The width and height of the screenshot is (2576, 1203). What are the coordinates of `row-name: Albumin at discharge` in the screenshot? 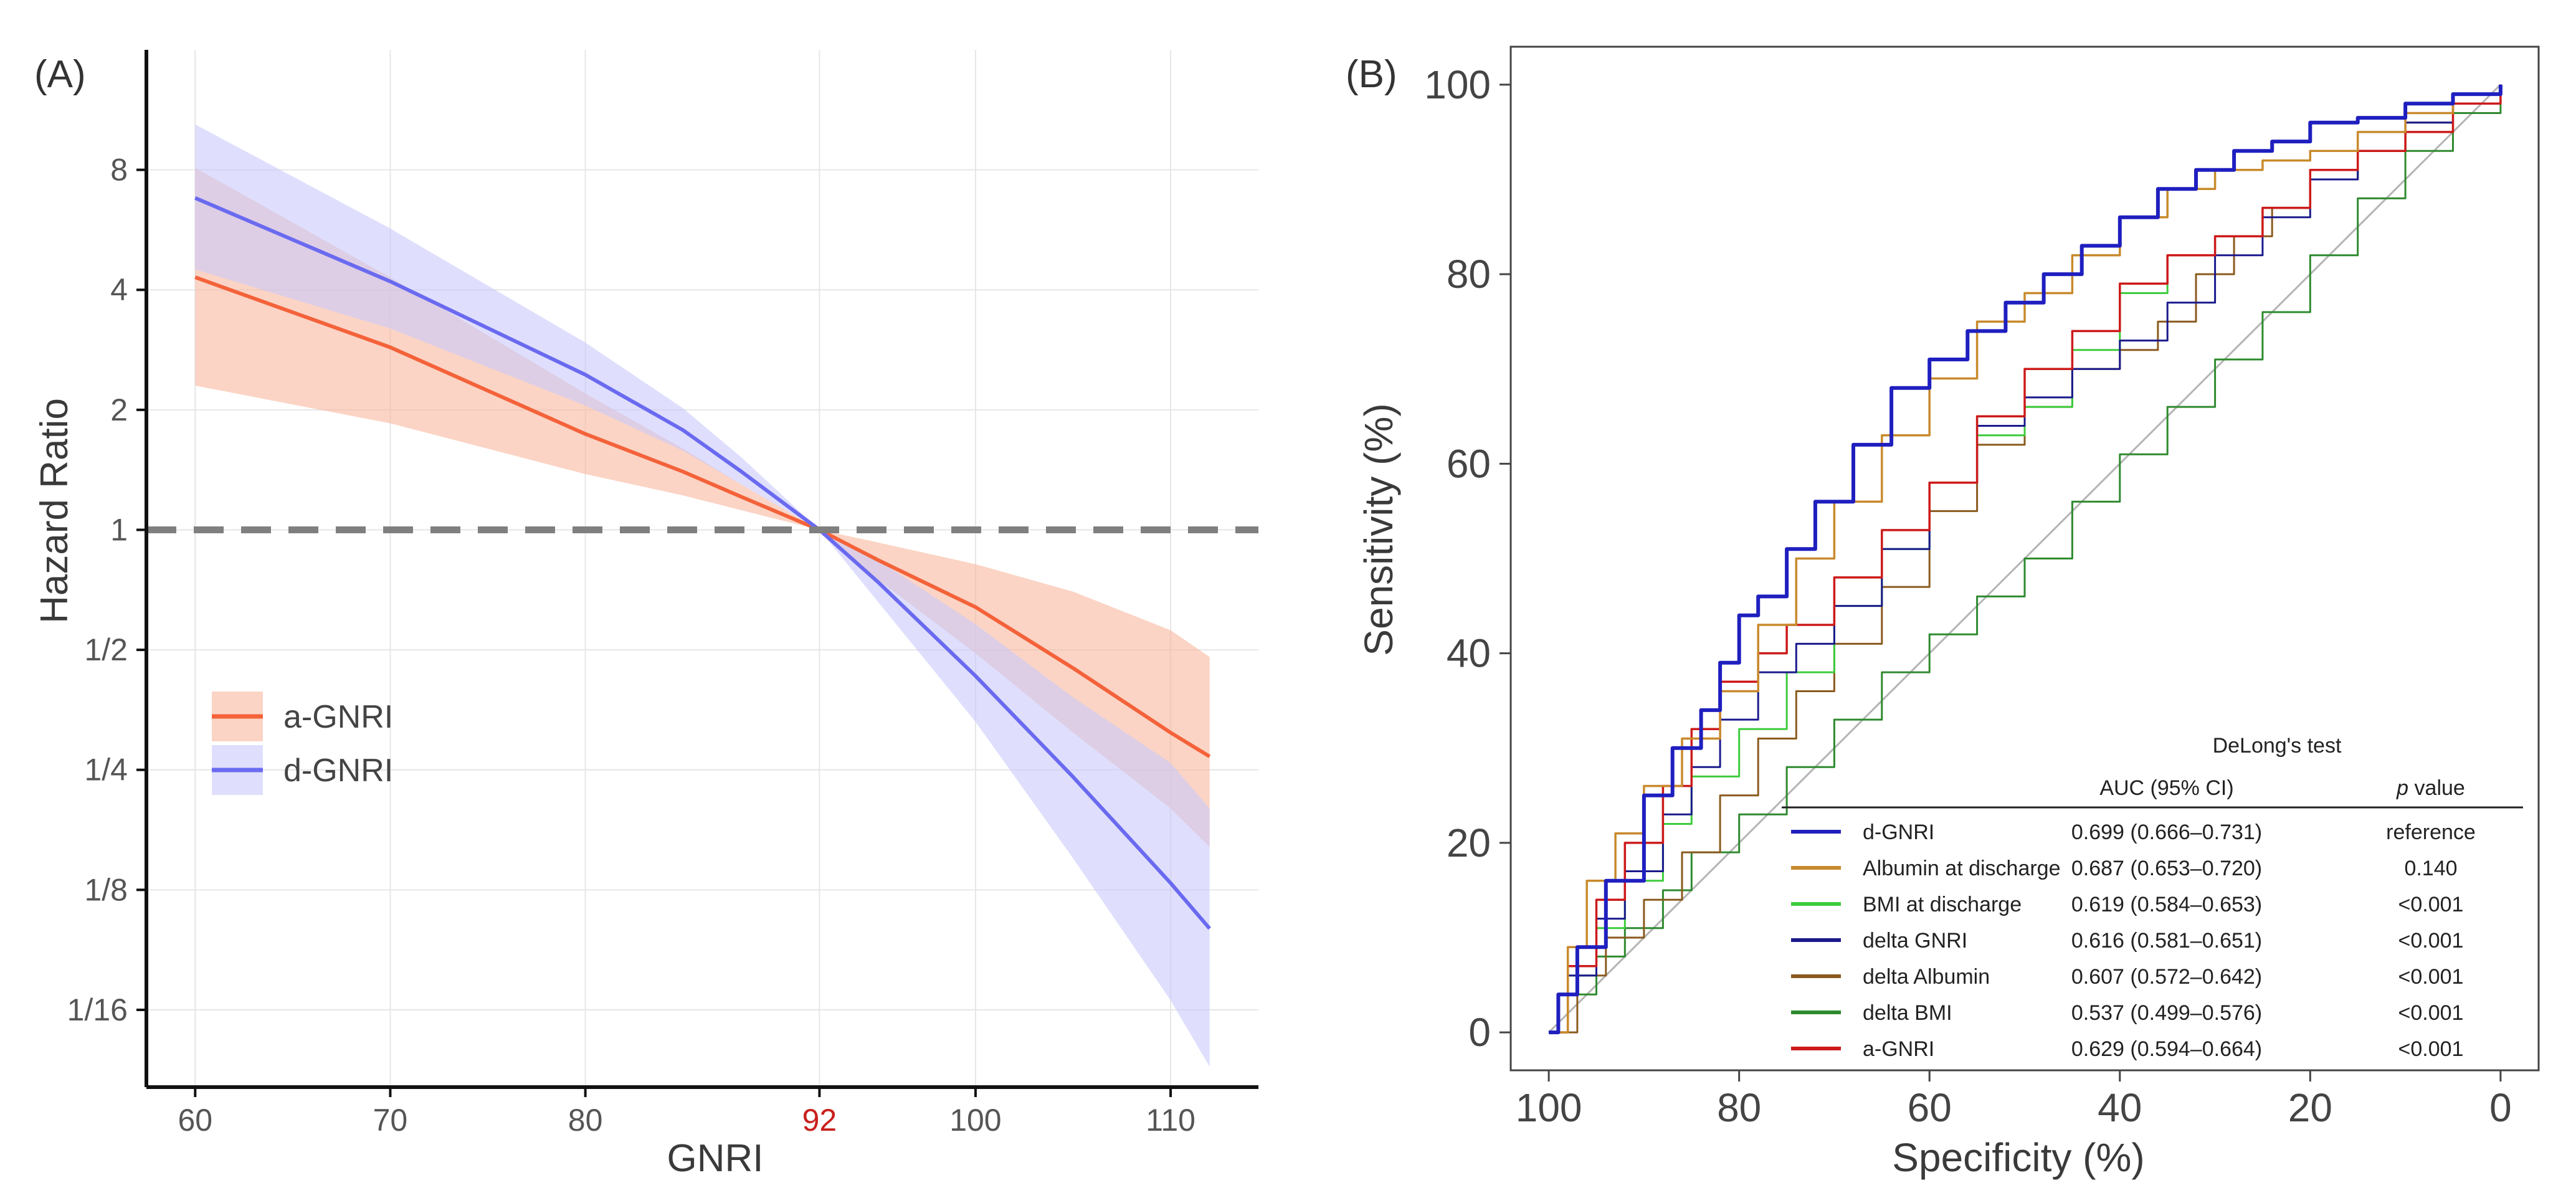 It's located at (1962, 868).